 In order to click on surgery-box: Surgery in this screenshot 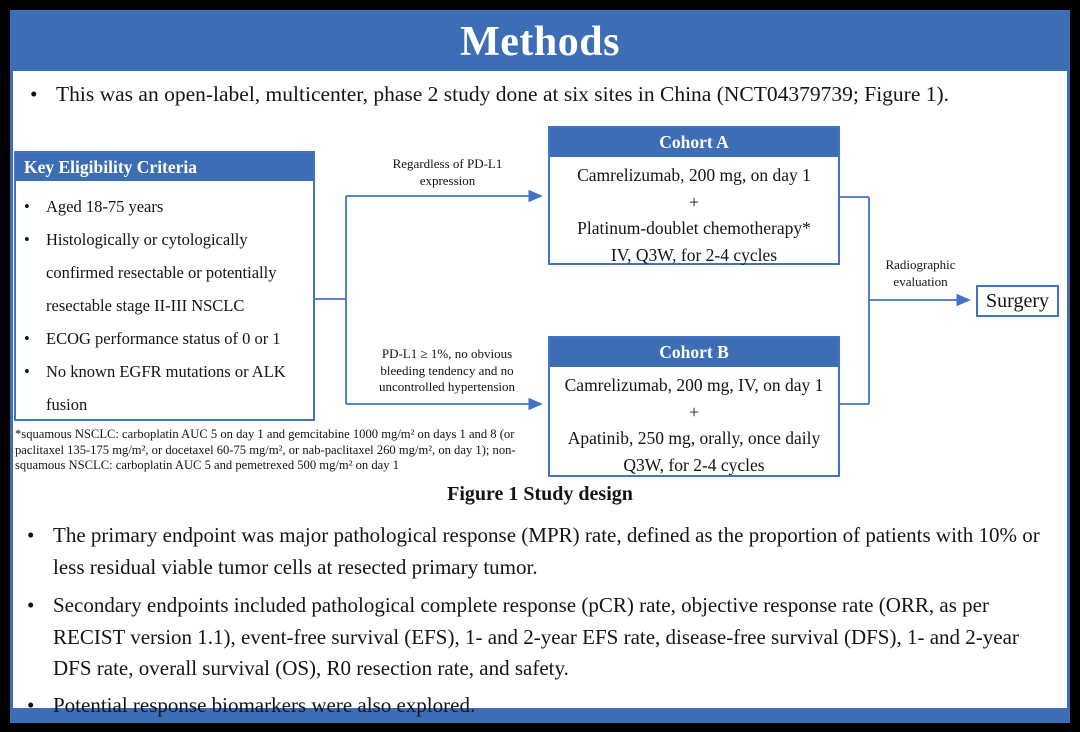, I will do `click(1017, 301)`.